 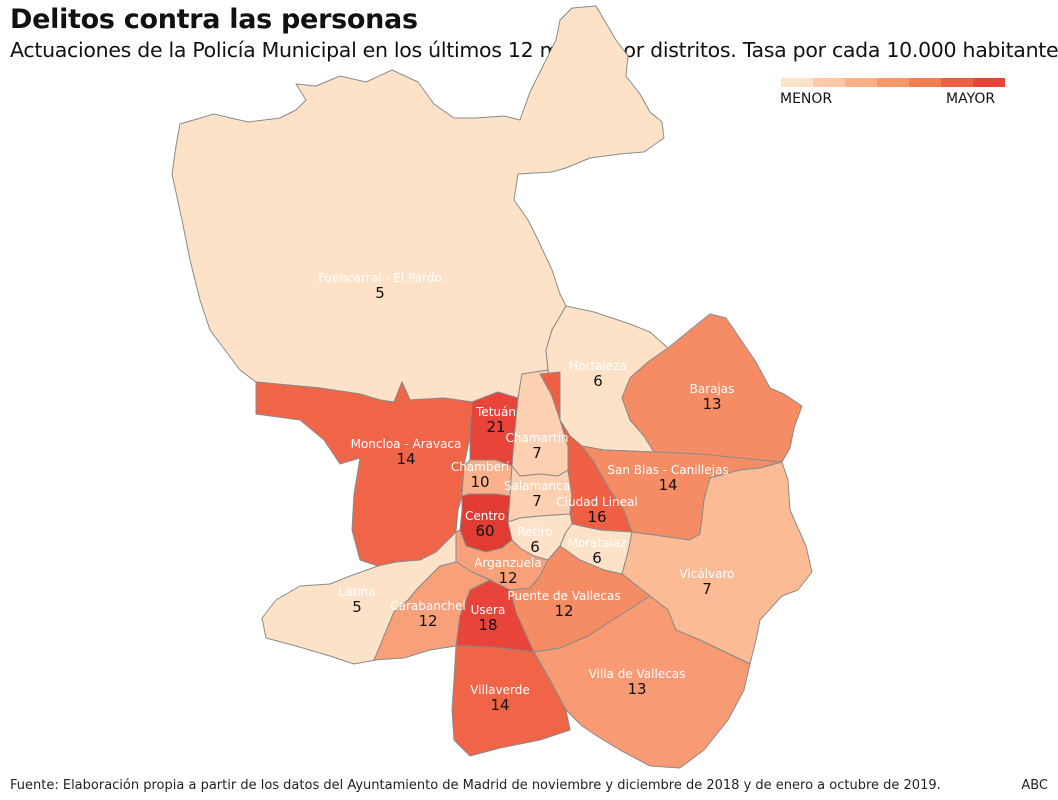 What do you see at coordinates (500, 690) in the screenshot?
I see `district-name-label: Villaverde` at bounding box center [500, 690].